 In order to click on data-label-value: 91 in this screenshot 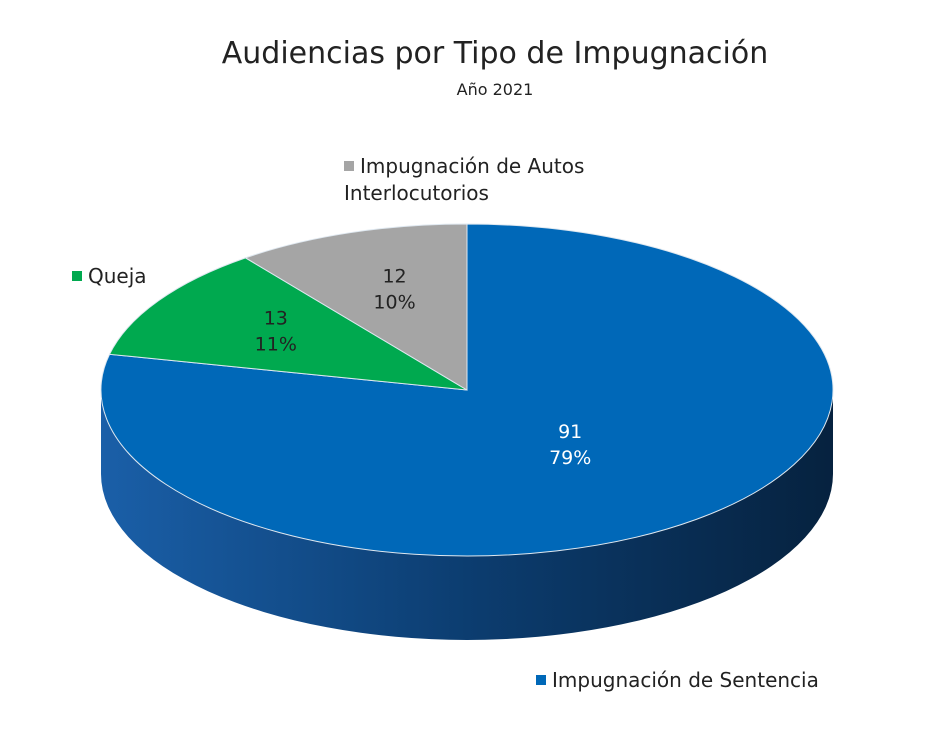, I will do `click(570, 432)`.